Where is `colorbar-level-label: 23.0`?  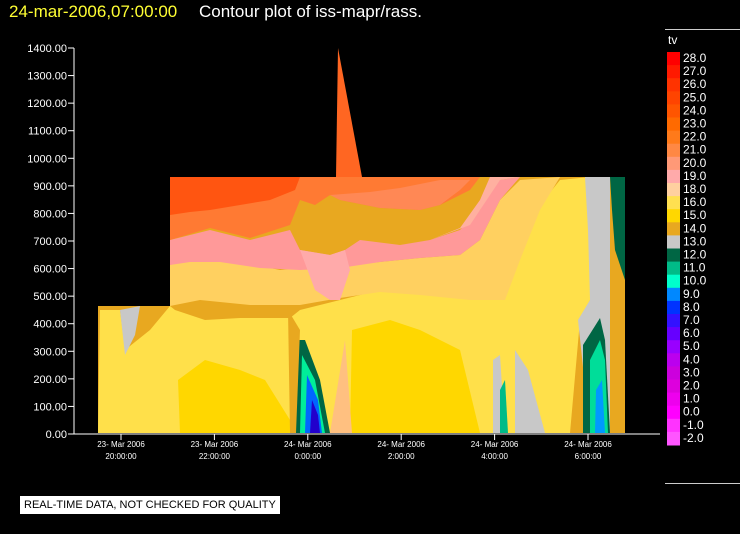
colorbar-level-label: 23.0 is located at coordinates (695, 124).